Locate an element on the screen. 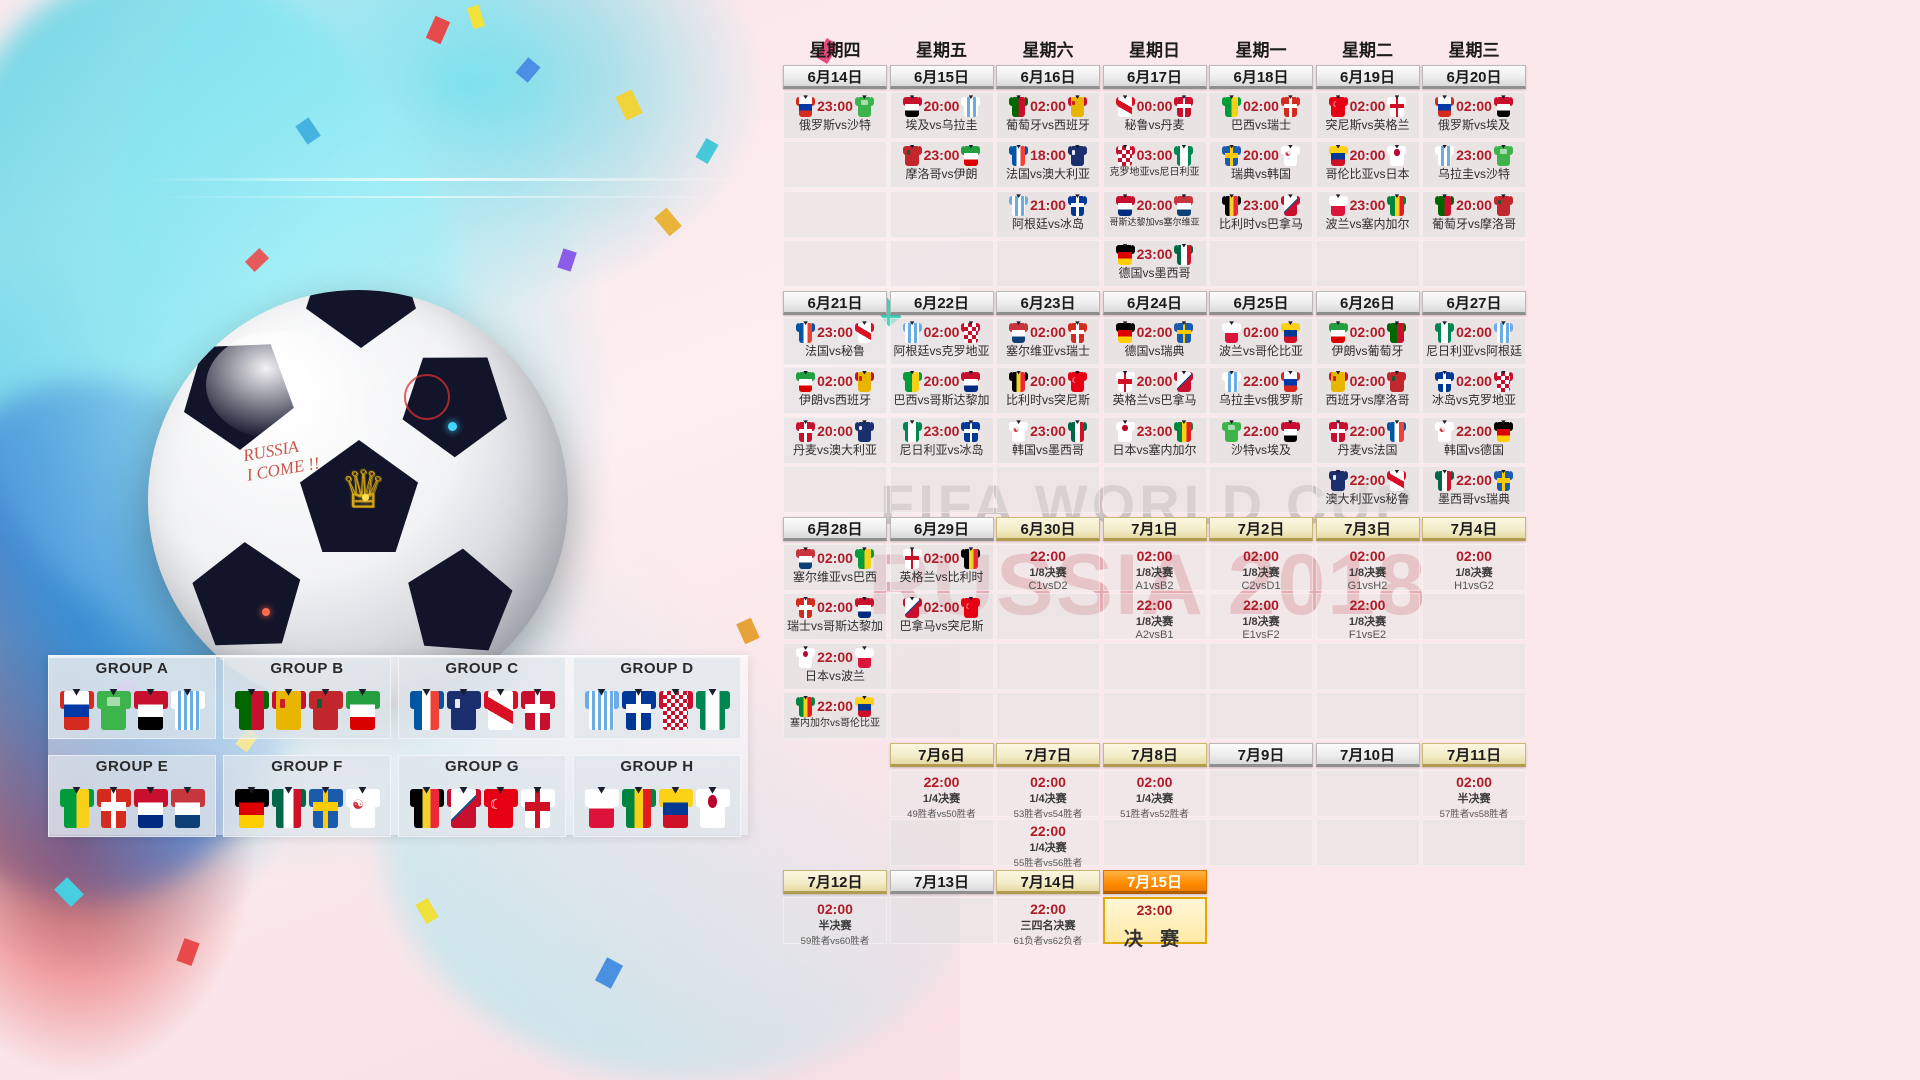 The height and width of the screenshot is (1080, 1920). group-match-cell: 22:00 日本vs波兰 is located at coordinates (835, 666).